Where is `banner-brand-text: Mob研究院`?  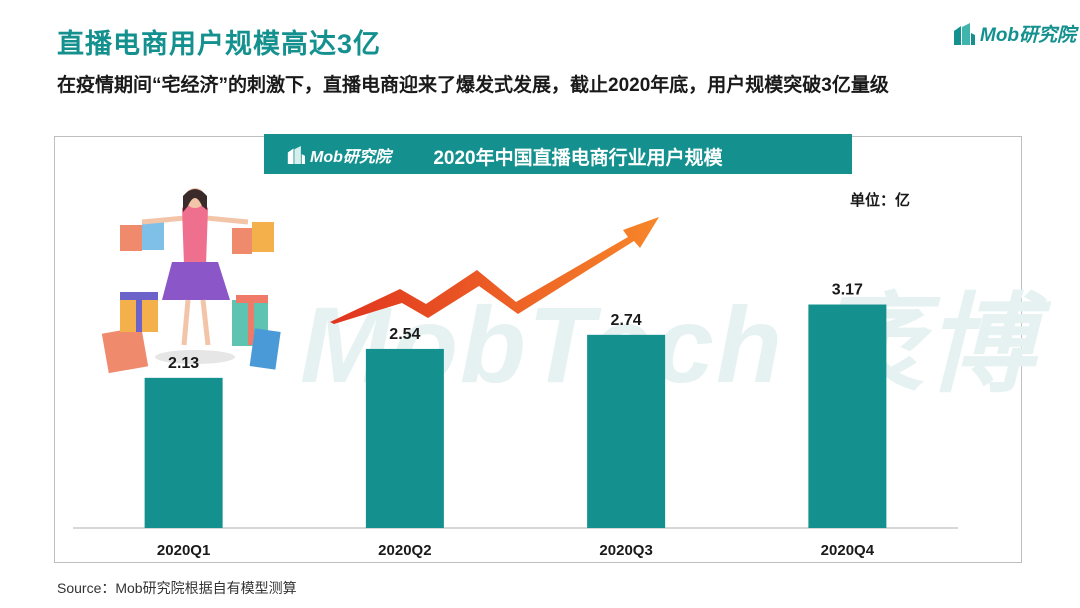
banner-brand-text: Mob研究院 is located at coordinates (350, 157).